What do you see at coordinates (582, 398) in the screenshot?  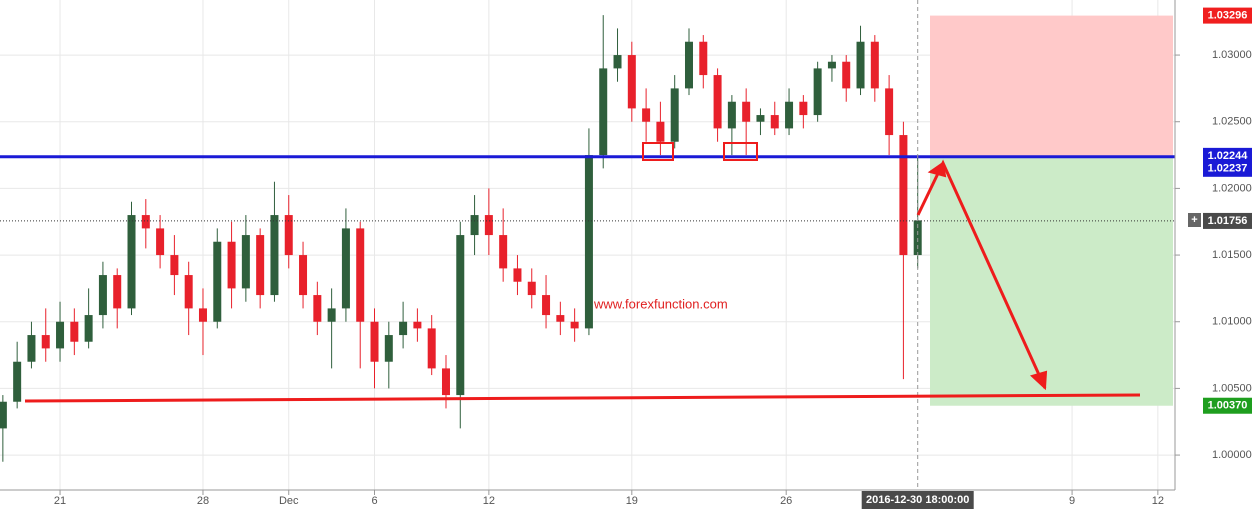 I see `support-line` at bounding box center [582, 398].